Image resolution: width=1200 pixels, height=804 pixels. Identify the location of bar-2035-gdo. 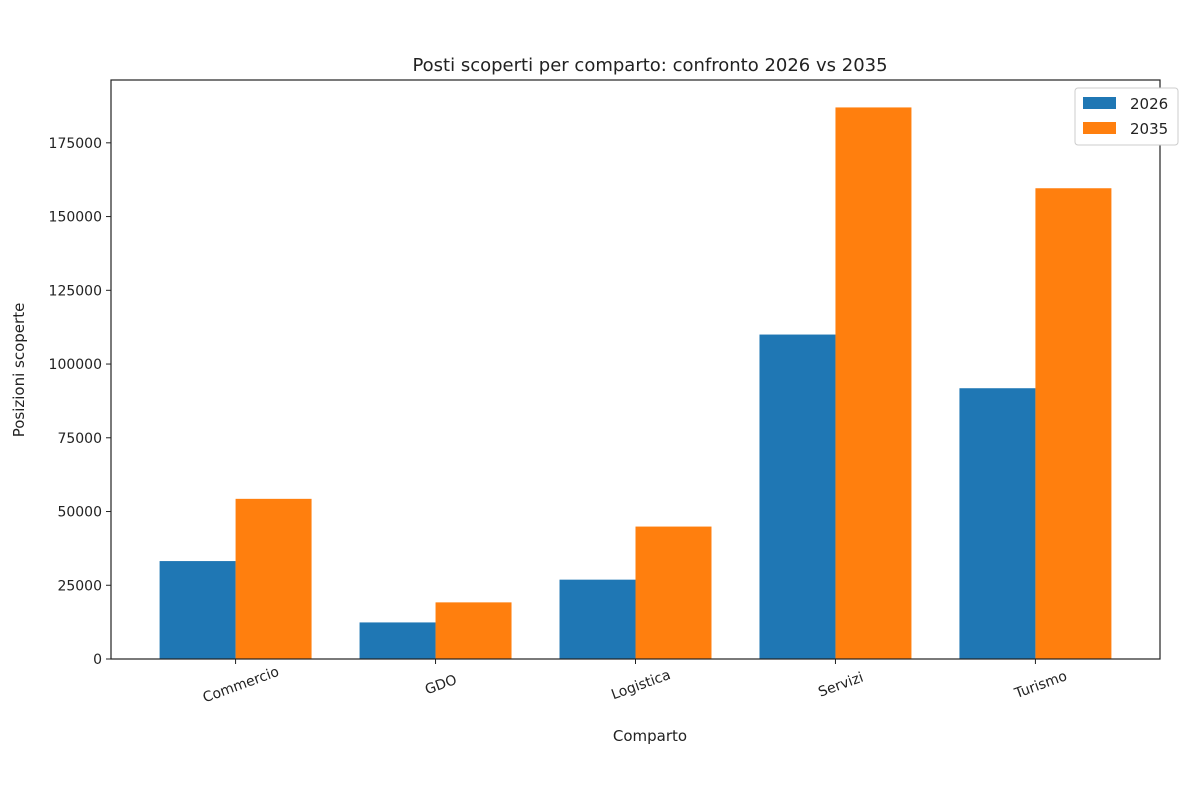
(473, 630).